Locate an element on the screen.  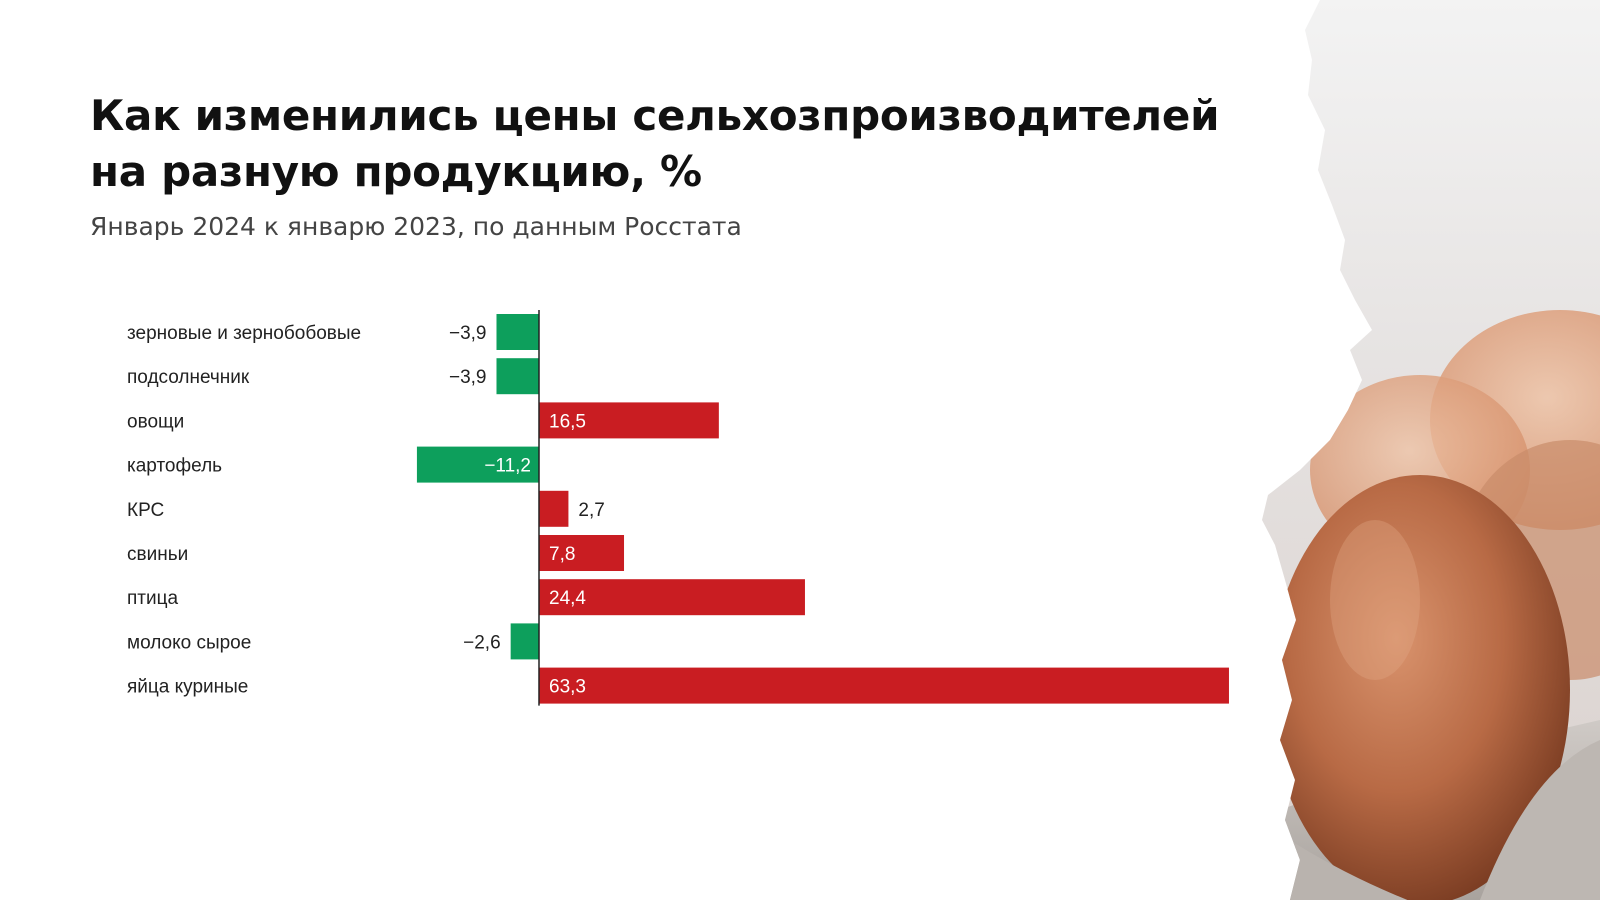
value-label: −2,6 is located at coordinates (482, 642).